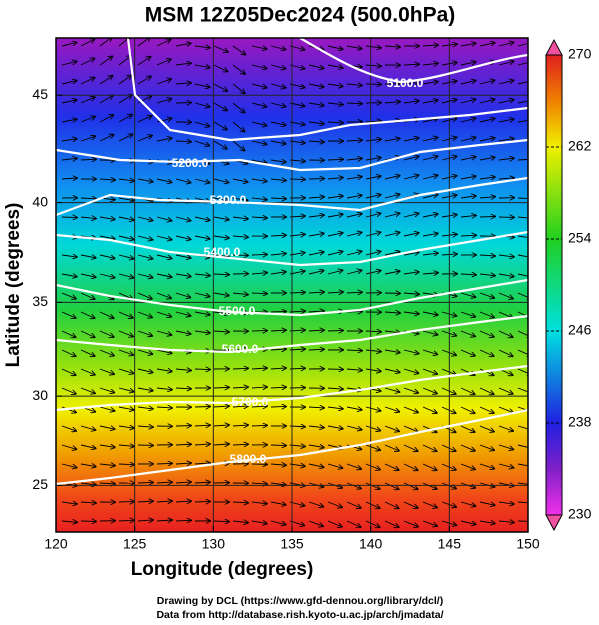 This screenshot has width=599, height=625. What do you see at coordinates (405, 83) in the screenshot?
I see `contour-label: 5100.0` at bounding box center [405, 83].